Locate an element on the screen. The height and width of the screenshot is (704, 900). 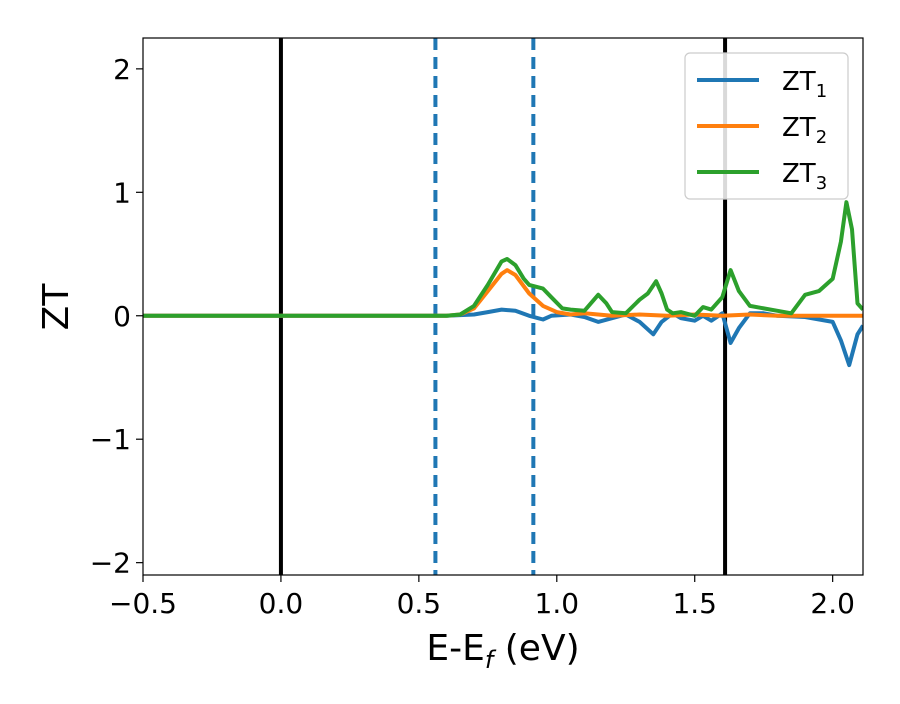
x-axis-title: E-Ef (eV) is located at coordinates (502, 651).